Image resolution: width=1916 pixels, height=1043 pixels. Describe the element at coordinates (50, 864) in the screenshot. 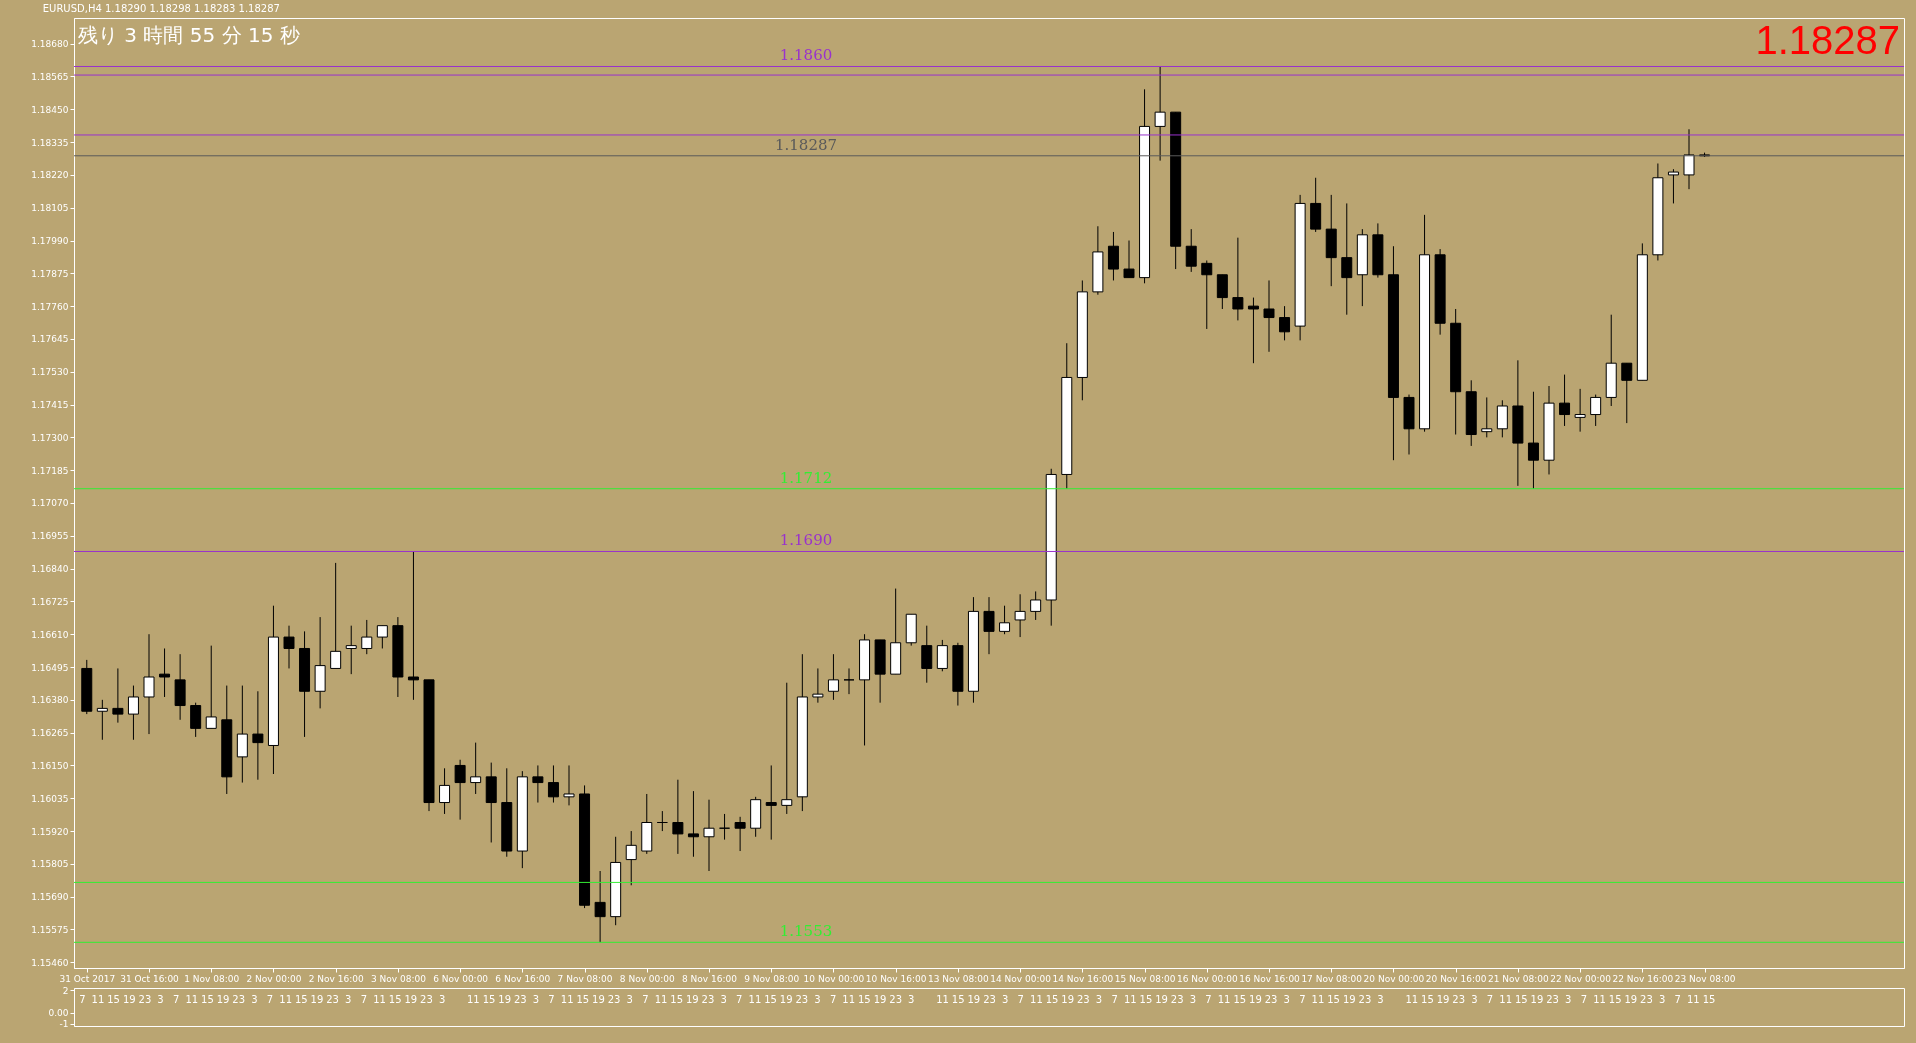

I see `y-tick-label: 1.15805` at that location.